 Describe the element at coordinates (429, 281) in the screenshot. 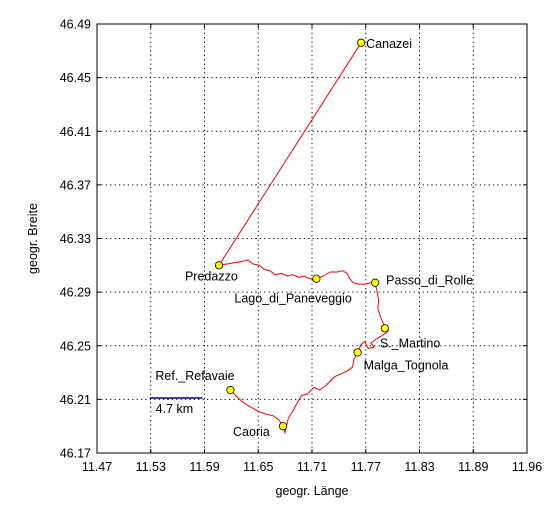

I see `waypoint-label-passo-di-rolle: Passo_di_Rolle` at that location.